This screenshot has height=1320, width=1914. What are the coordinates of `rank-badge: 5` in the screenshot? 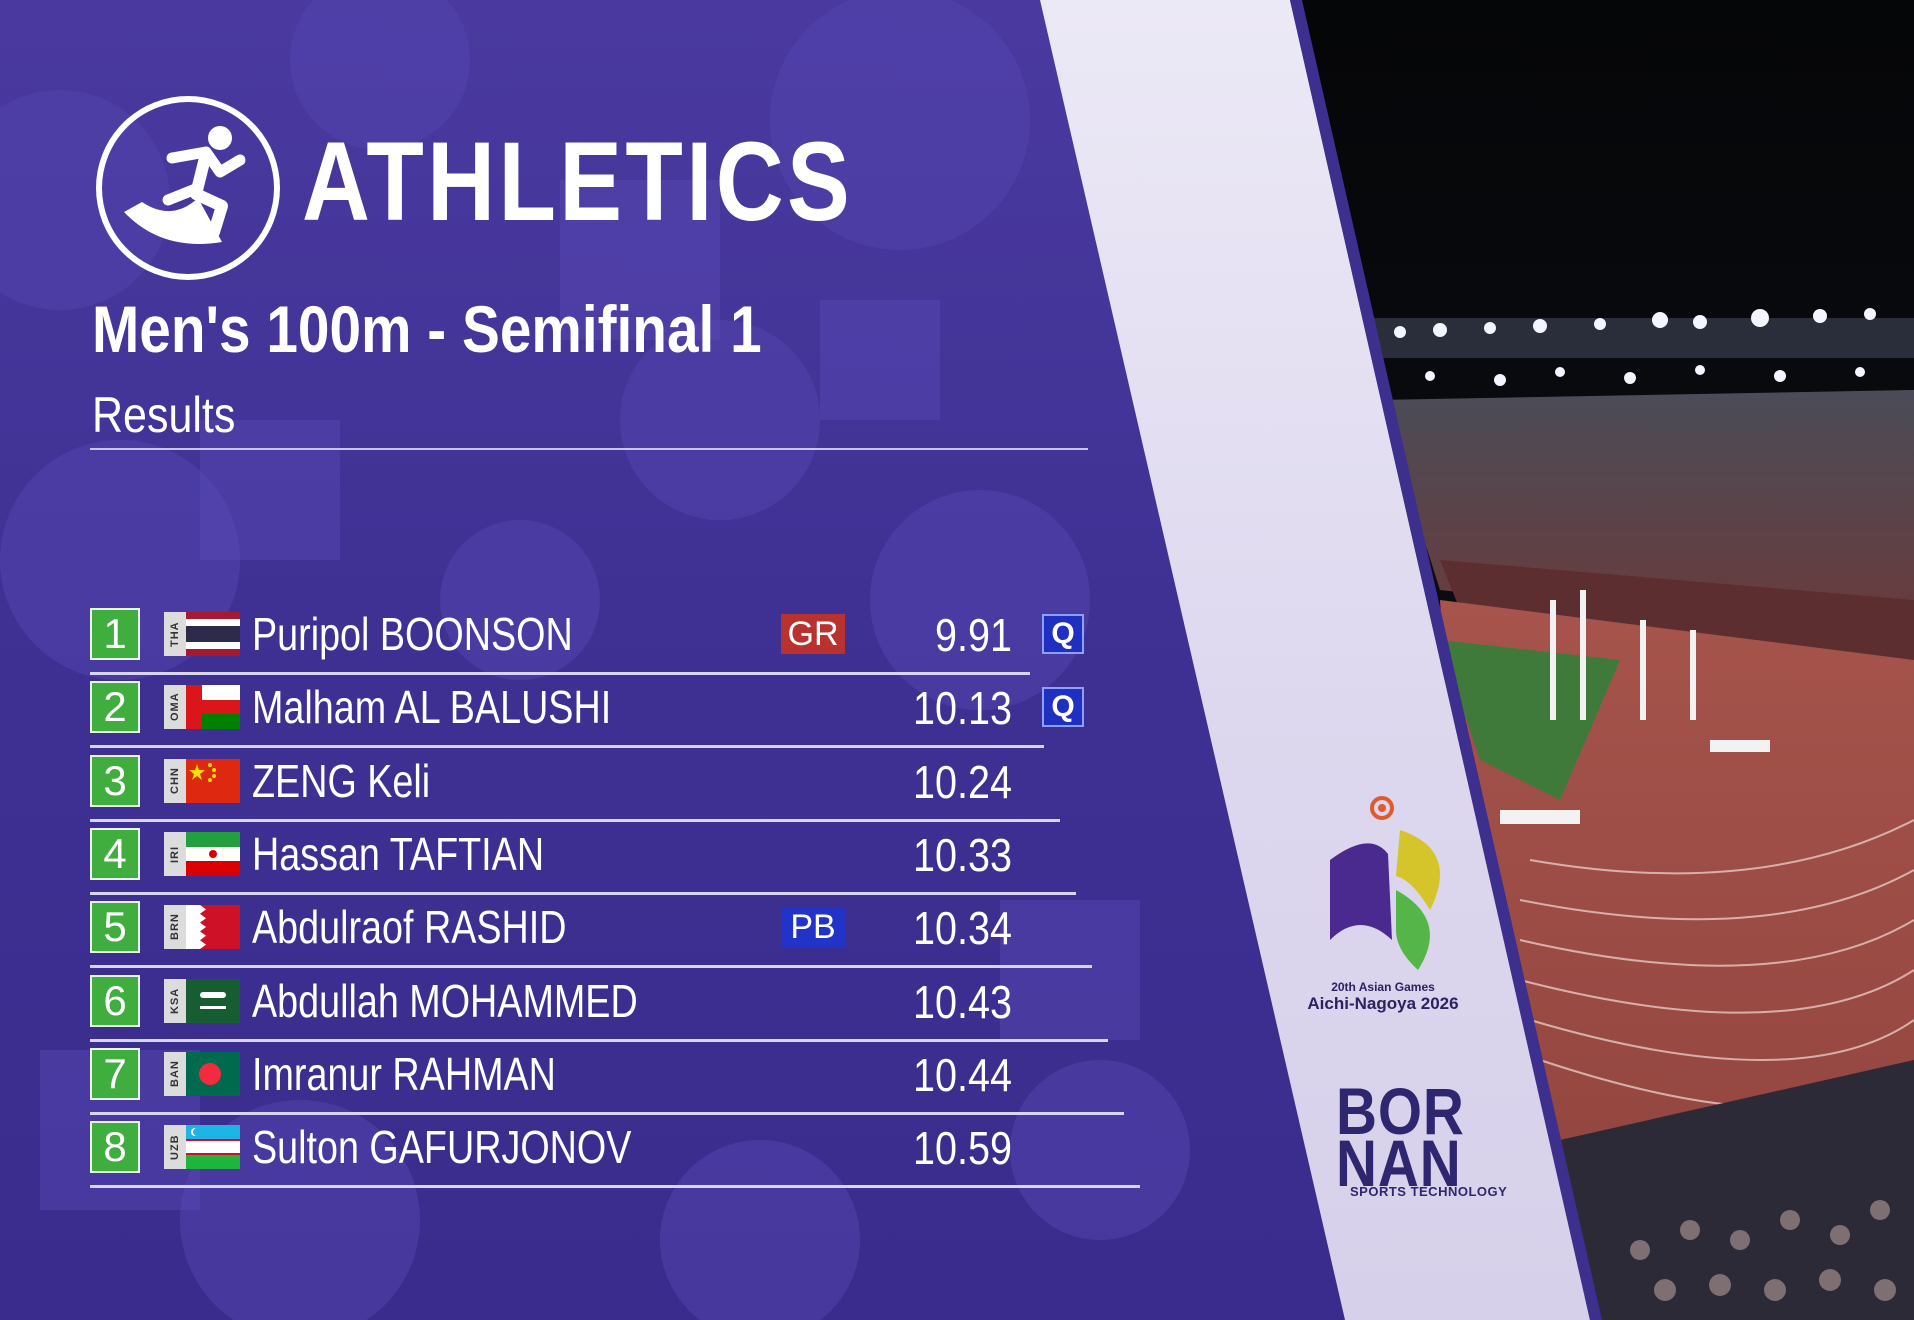 It's located at (115, 927).